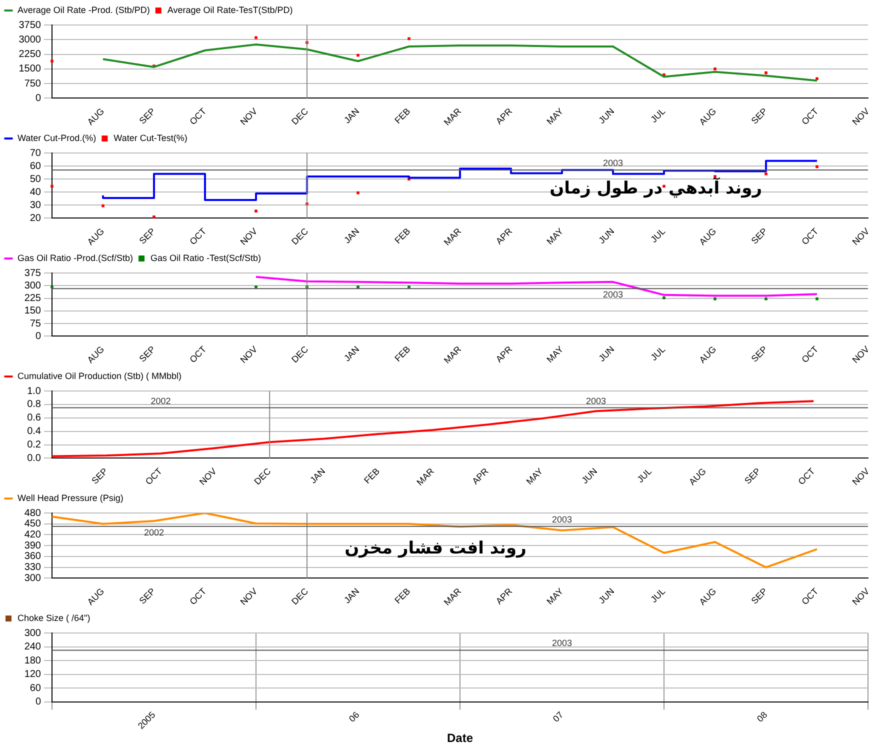 The image size is (880, 746). Describe the element at coordinates (230, 9) in the screenshot. I see `legend-label: Average Oil Rate-TesT(Stb/PD)` at that location.